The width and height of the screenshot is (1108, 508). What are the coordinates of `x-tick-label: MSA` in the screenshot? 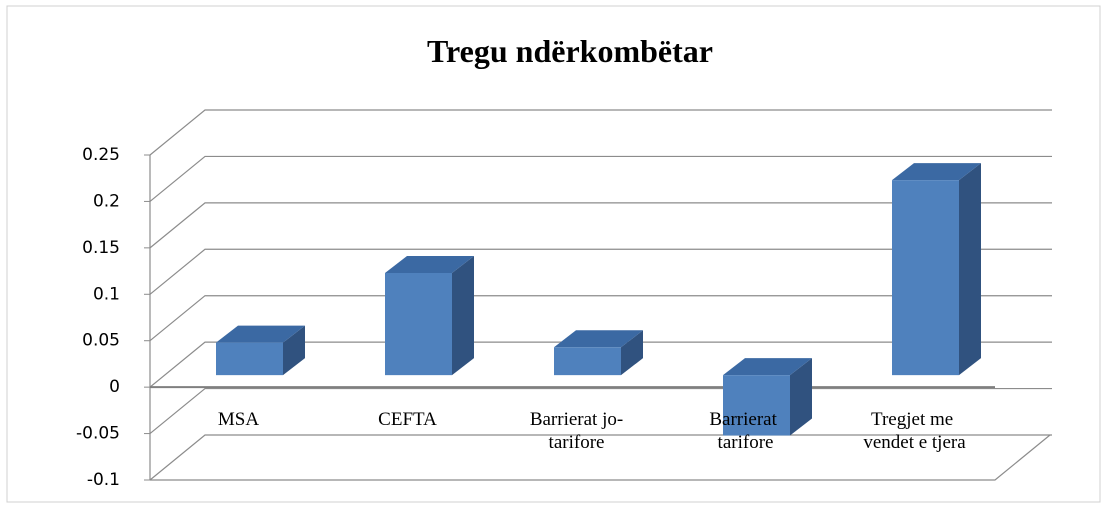 It's located at (238, 419).